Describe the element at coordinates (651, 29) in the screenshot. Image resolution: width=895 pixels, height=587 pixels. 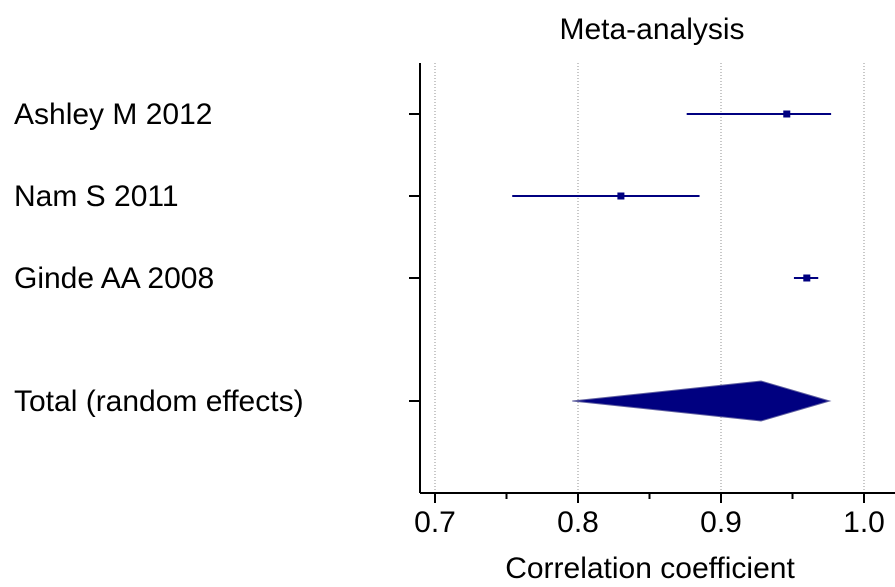
I see `chart-title: Meta-analysis` at that location.